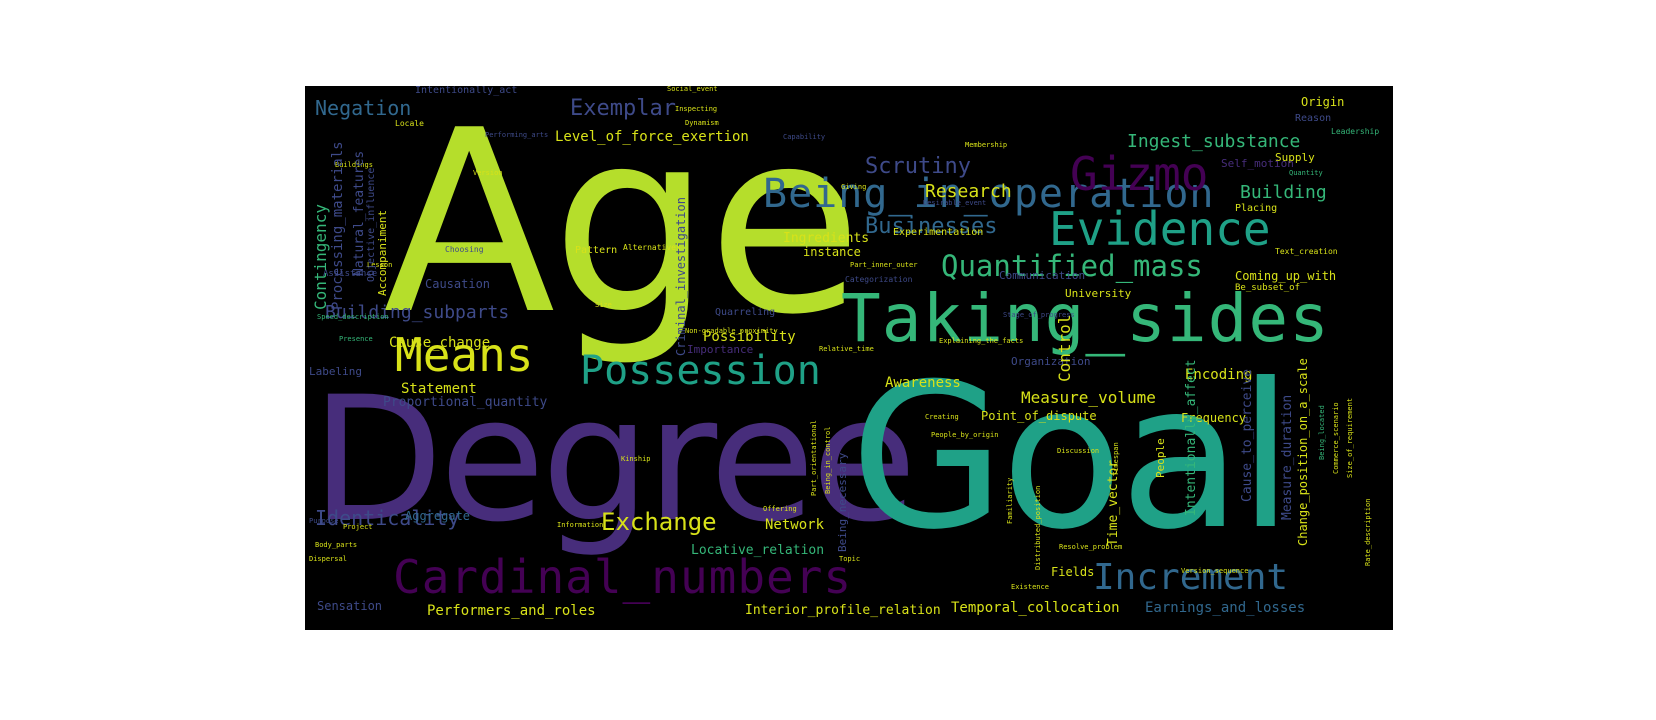  Describe the element at coordinates (320, 257) in the screenshot. I see `word-contingency: Contingency` at that location.